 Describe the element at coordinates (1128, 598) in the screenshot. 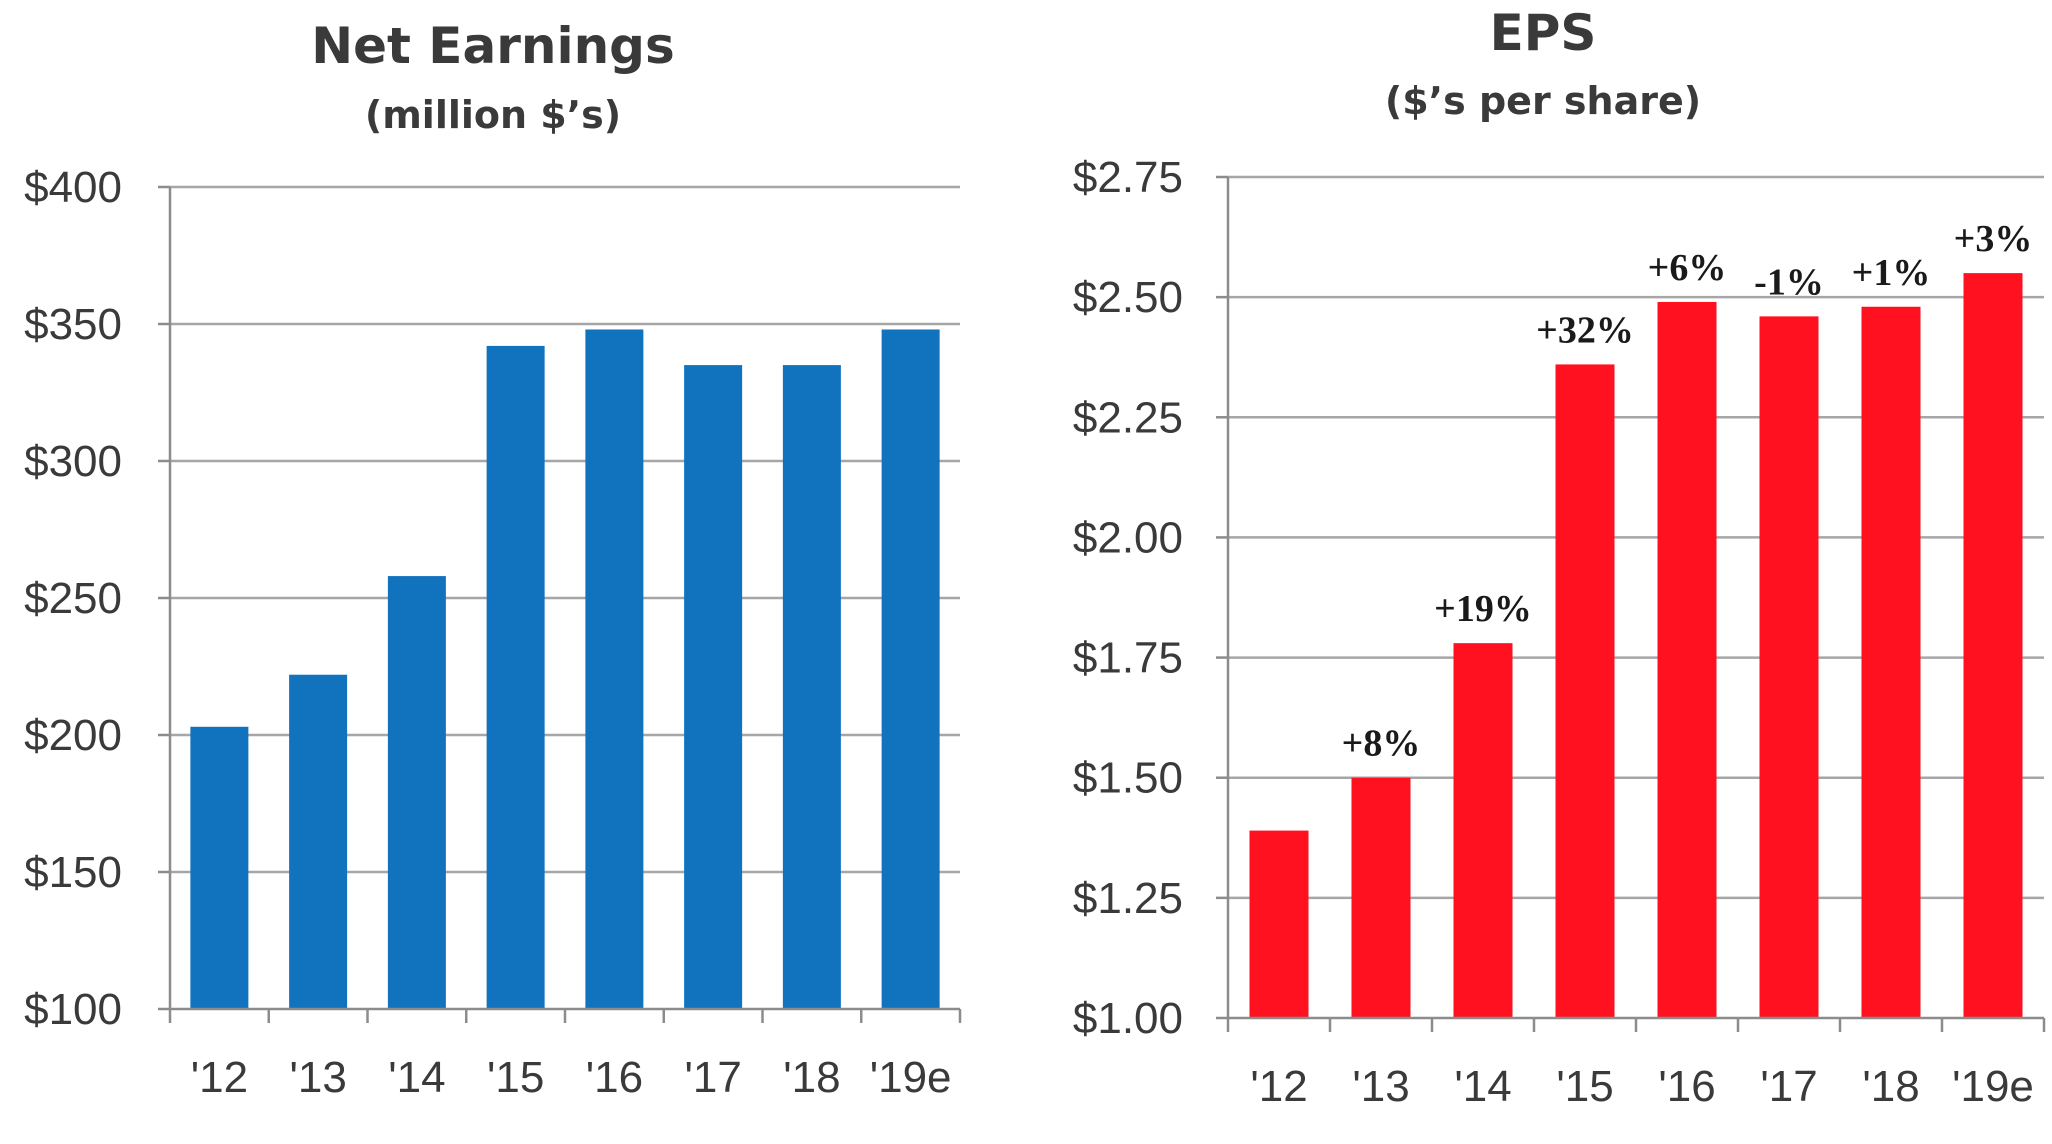

I see `eps-y-ticks: $1.00 $1.25 $1.50 $1.75 $2.00 $2.25 $2.50 $2.75` at that location.